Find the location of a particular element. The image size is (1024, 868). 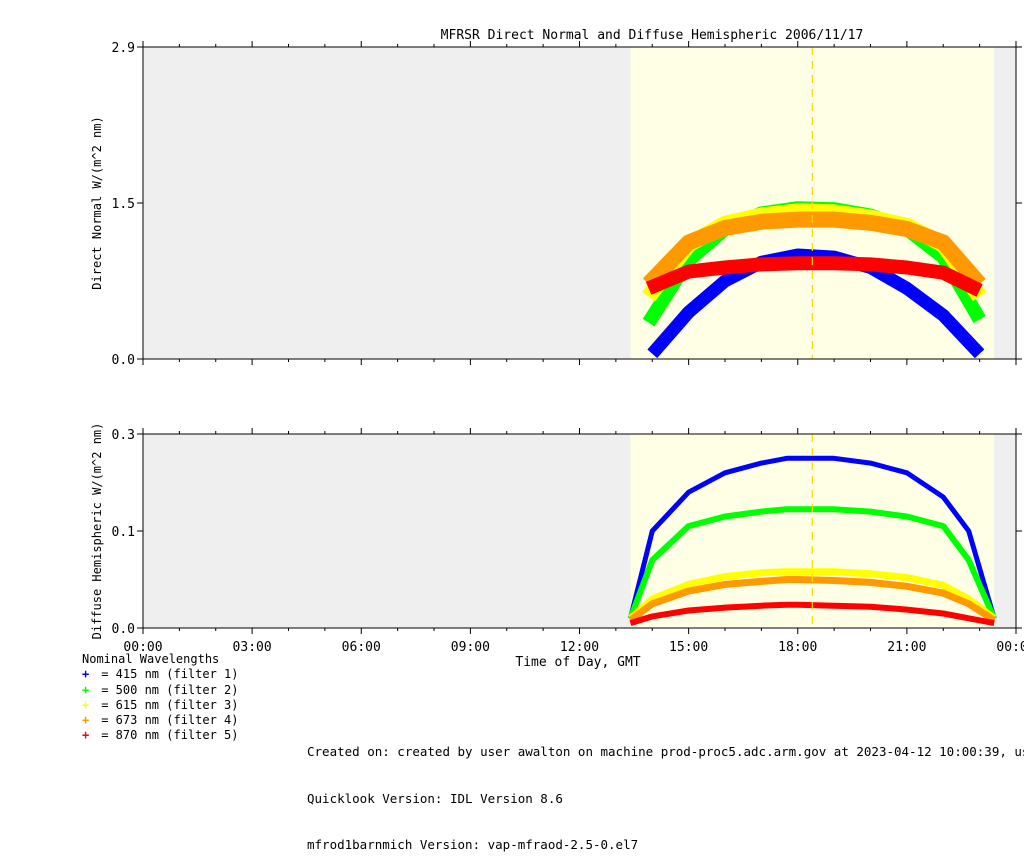

series-500nm is located at coordinates (812, 563).